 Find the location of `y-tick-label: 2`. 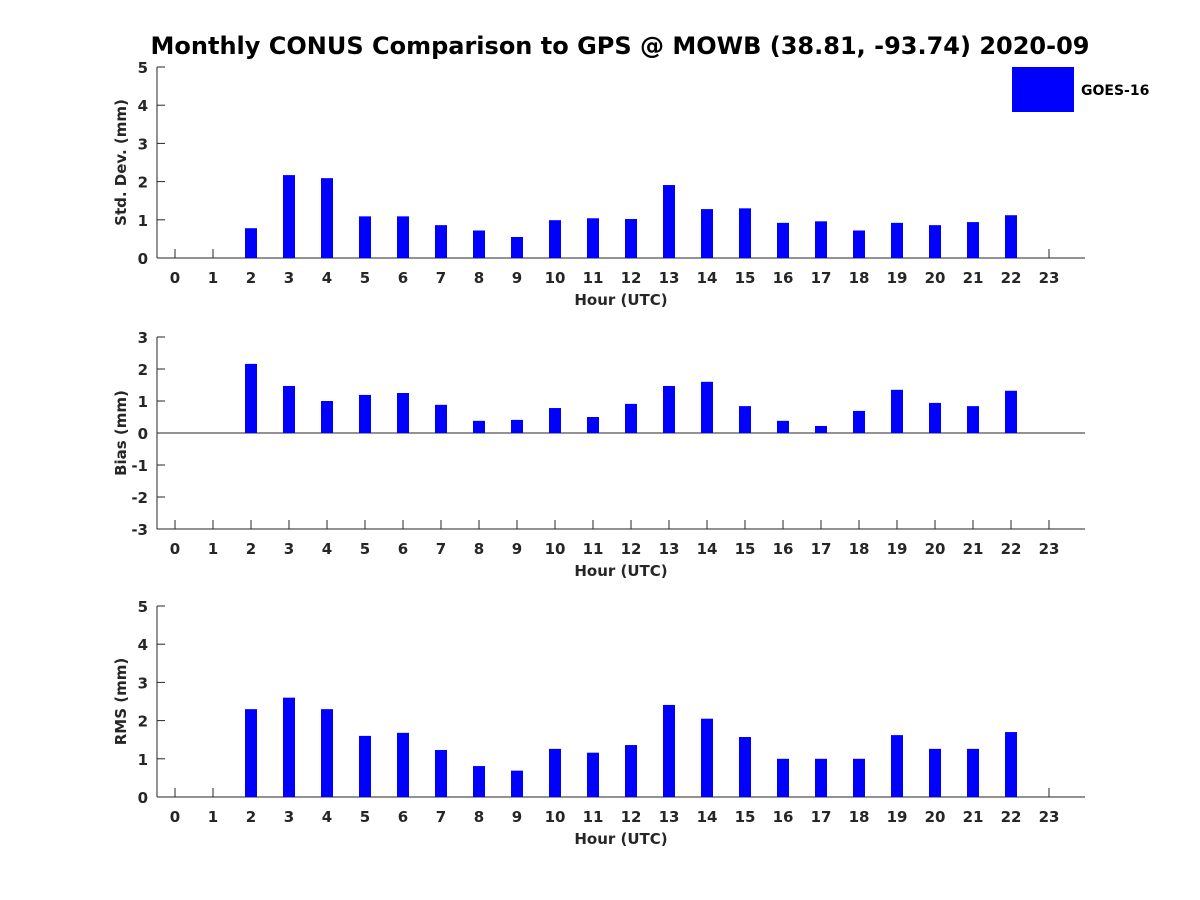

y-tick-label: 2 is located at coordinates (143, 183).